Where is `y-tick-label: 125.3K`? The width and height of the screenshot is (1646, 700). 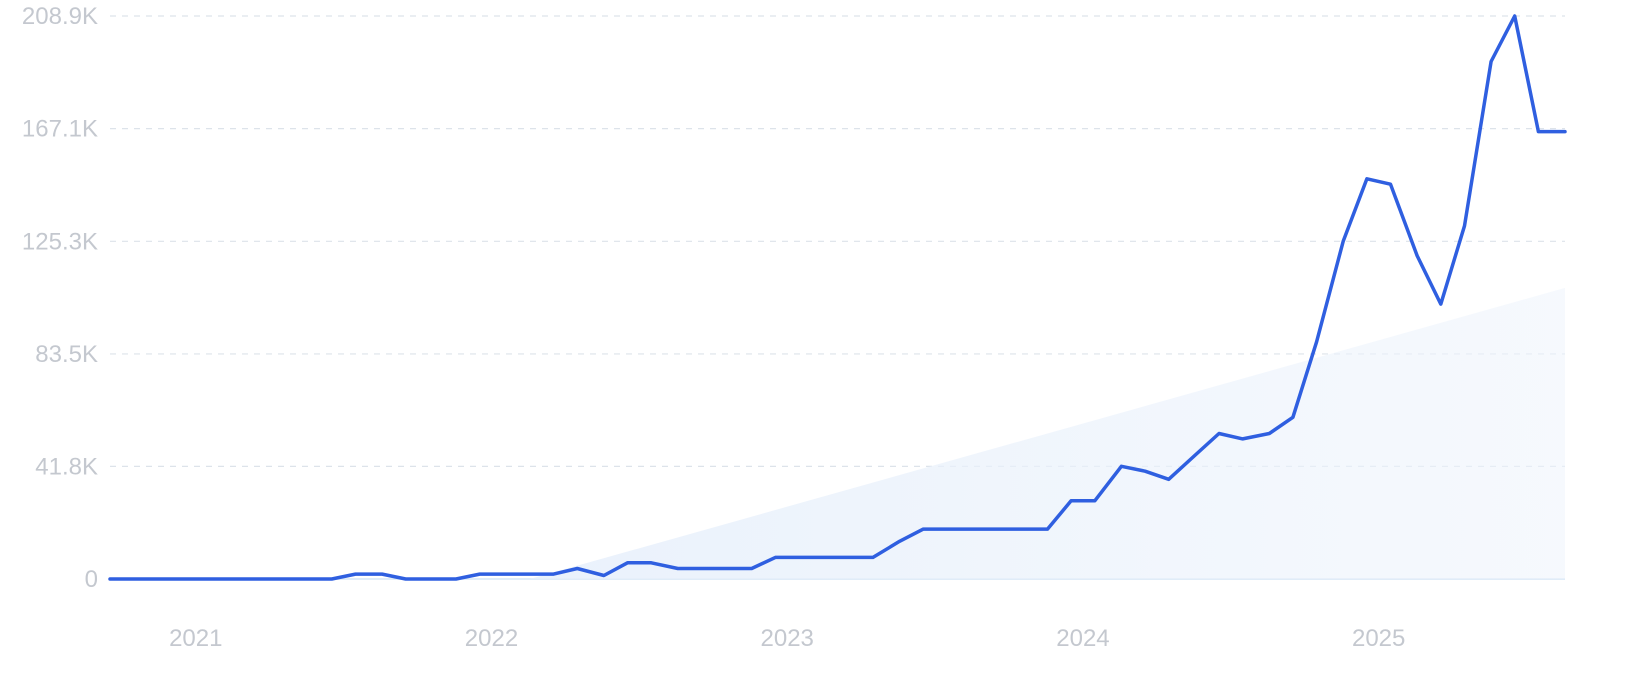
y-tick-label: 125.3K is located at coordinates (60, 241).